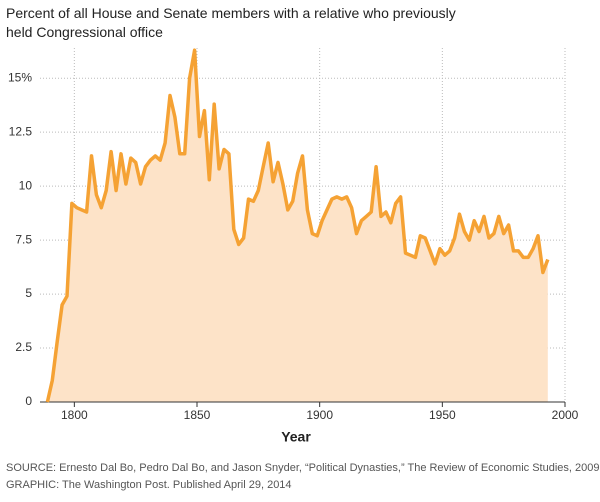  What do you see at coordinates (20, 77) in the screenshot?
I see `y-tick-label: 15%` at bounding box center [20, 77].